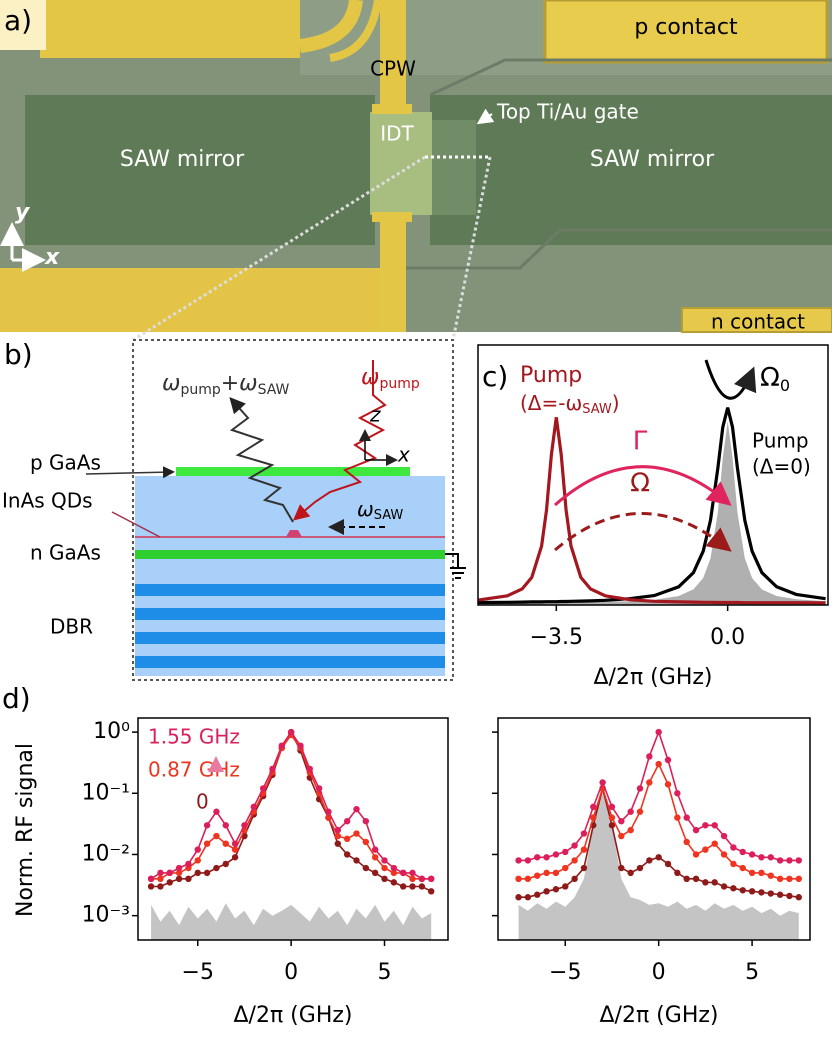  Describe the element at coordinates (198, 972) in the screenshot. I see `x-tick-label: −5` at that location.